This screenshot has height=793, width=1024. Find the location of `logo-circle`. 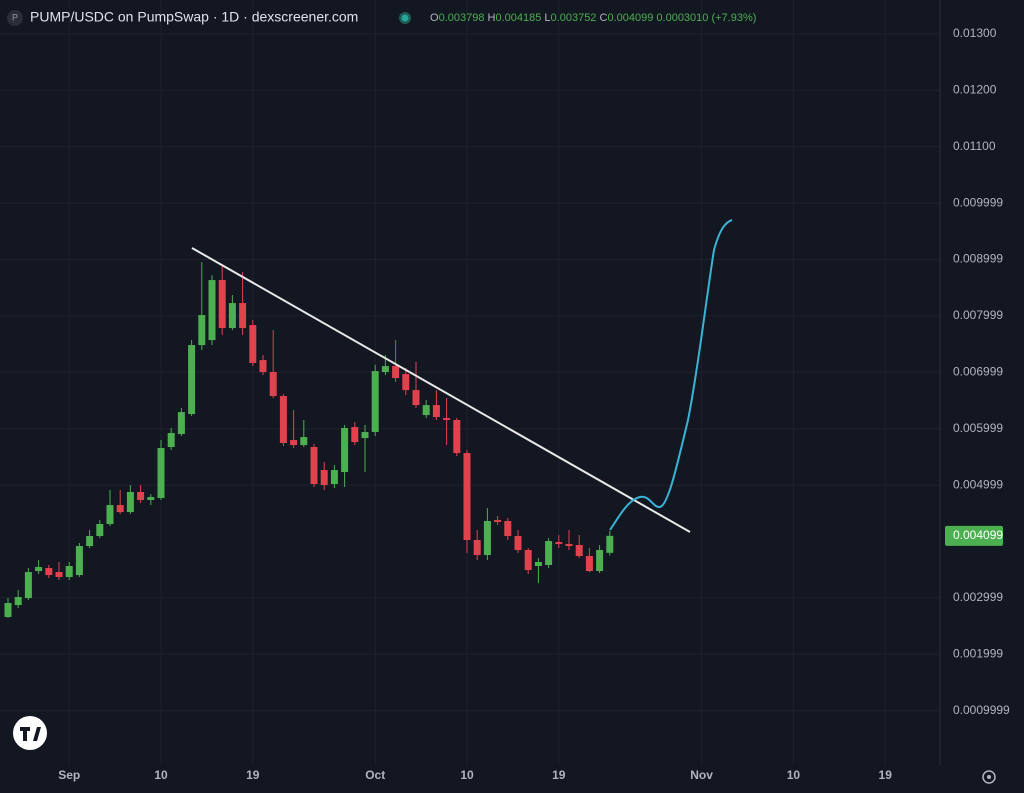

logo-circle is located at coordinates (30, 733).